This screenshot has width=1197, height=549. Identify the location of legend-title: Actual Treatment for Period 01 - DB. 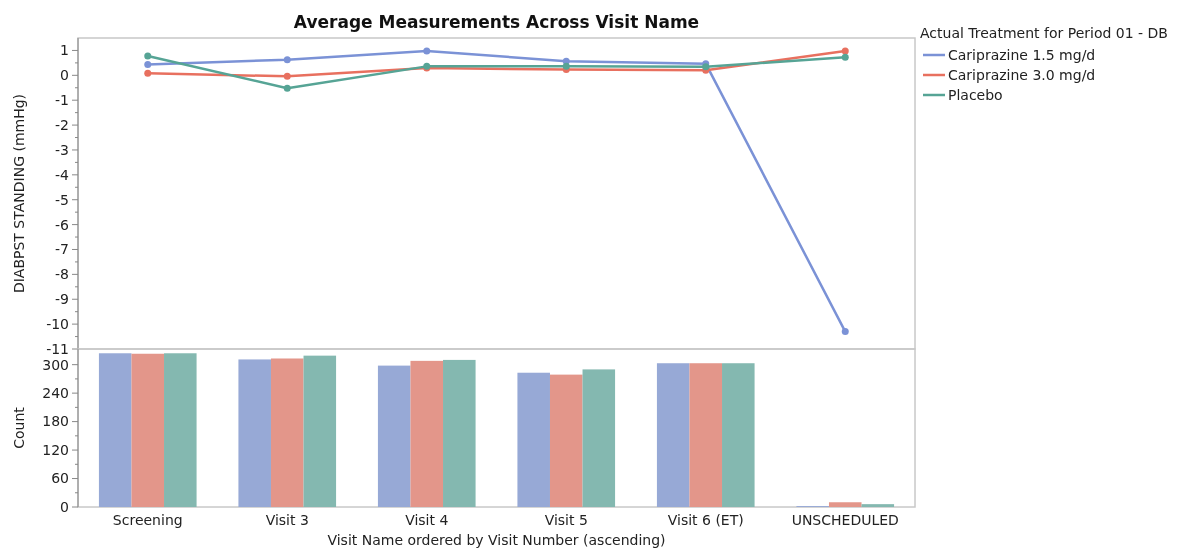
(1044, 33).